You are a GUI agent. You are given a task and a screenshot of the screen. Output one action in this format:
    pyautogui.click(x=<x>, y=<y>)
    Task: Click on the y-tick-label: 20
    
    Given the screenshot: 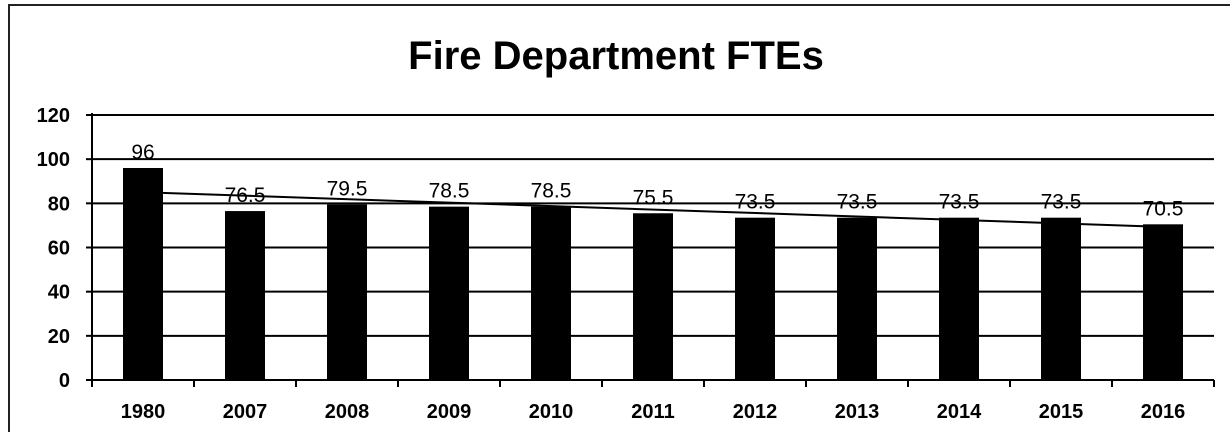 What is the action you would take?
    pyautogui.click(x=59, y=337)
    